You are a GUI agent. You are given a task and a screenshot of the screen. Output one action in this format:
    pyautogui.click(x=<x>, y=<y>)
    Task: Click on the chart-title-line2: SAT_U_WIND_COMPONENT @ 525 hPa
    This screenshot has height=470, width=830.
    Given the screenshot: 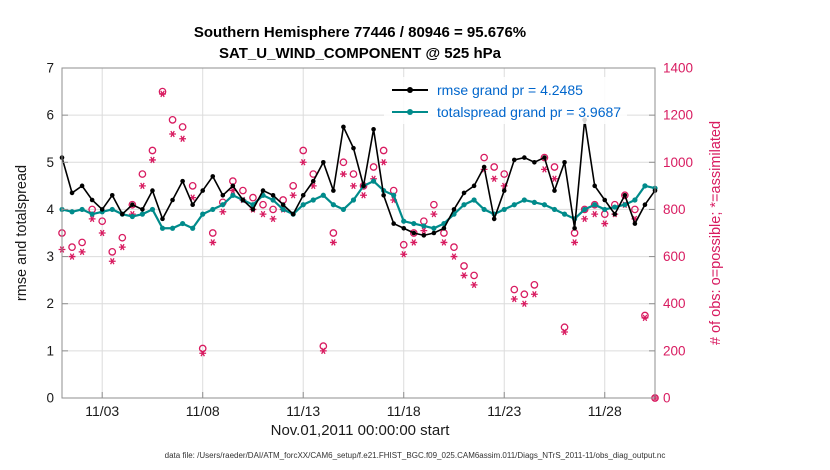 What is the action you would take?
    pyautogui.click(x=360, y=53)
    